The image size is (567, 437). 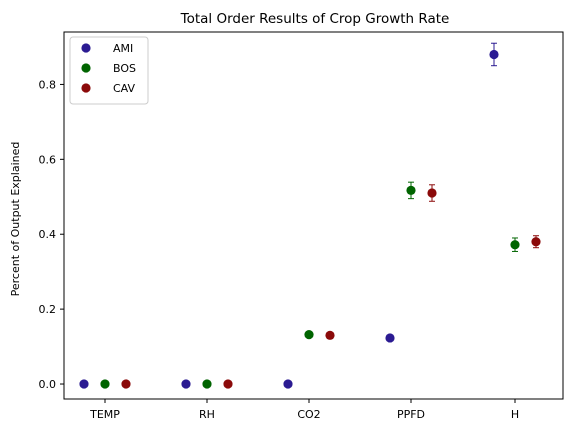 What do you see at coordinates (48, 384) in the screenshot?
I see `y-tick-label: 0.0` at bounding box center [48, 384].